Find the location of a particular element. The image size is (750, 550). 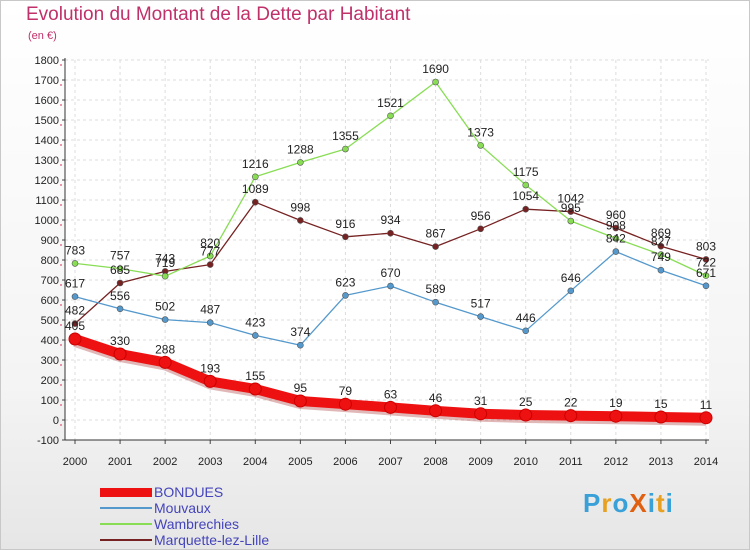

x-tick-label: 2011 is located at coordinates (571, 462).